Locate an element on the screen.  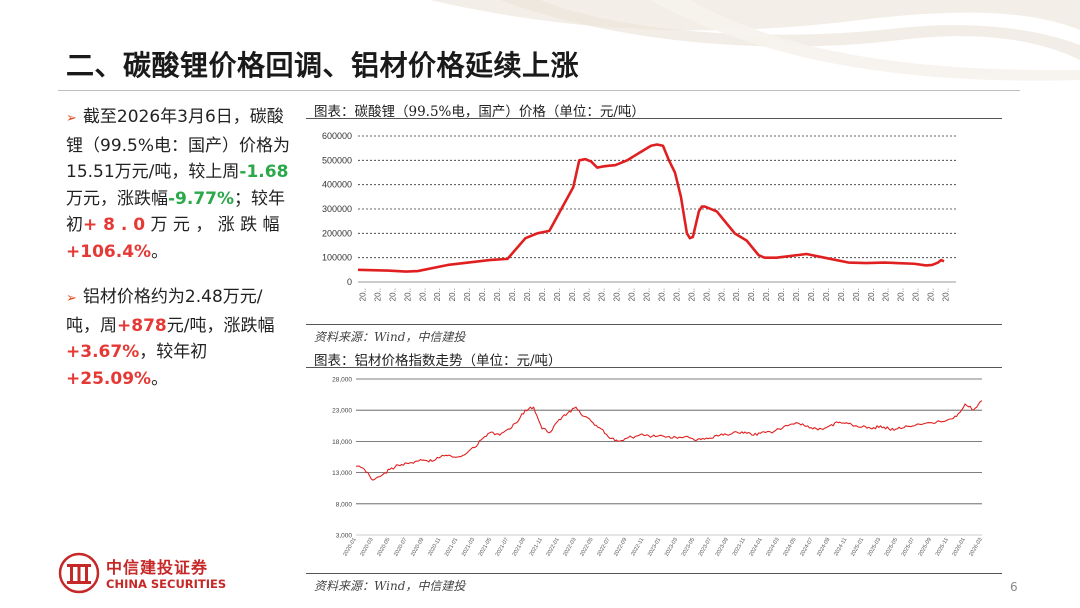
weekly-pct-value: +3.67% is located at coordinates (103, 352).